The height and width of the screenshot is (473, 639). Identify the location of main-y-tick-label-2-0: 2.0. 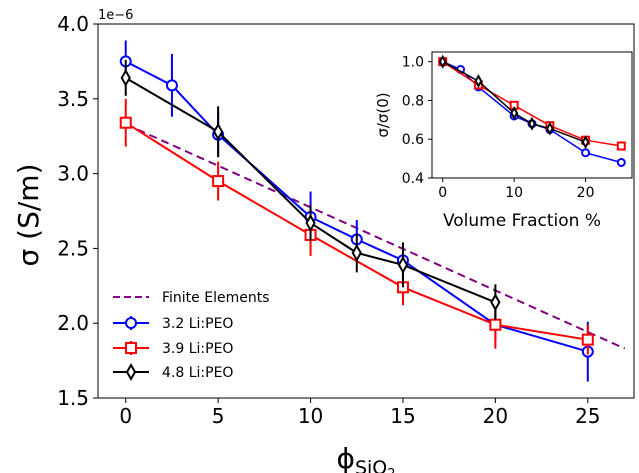
(73, 323).